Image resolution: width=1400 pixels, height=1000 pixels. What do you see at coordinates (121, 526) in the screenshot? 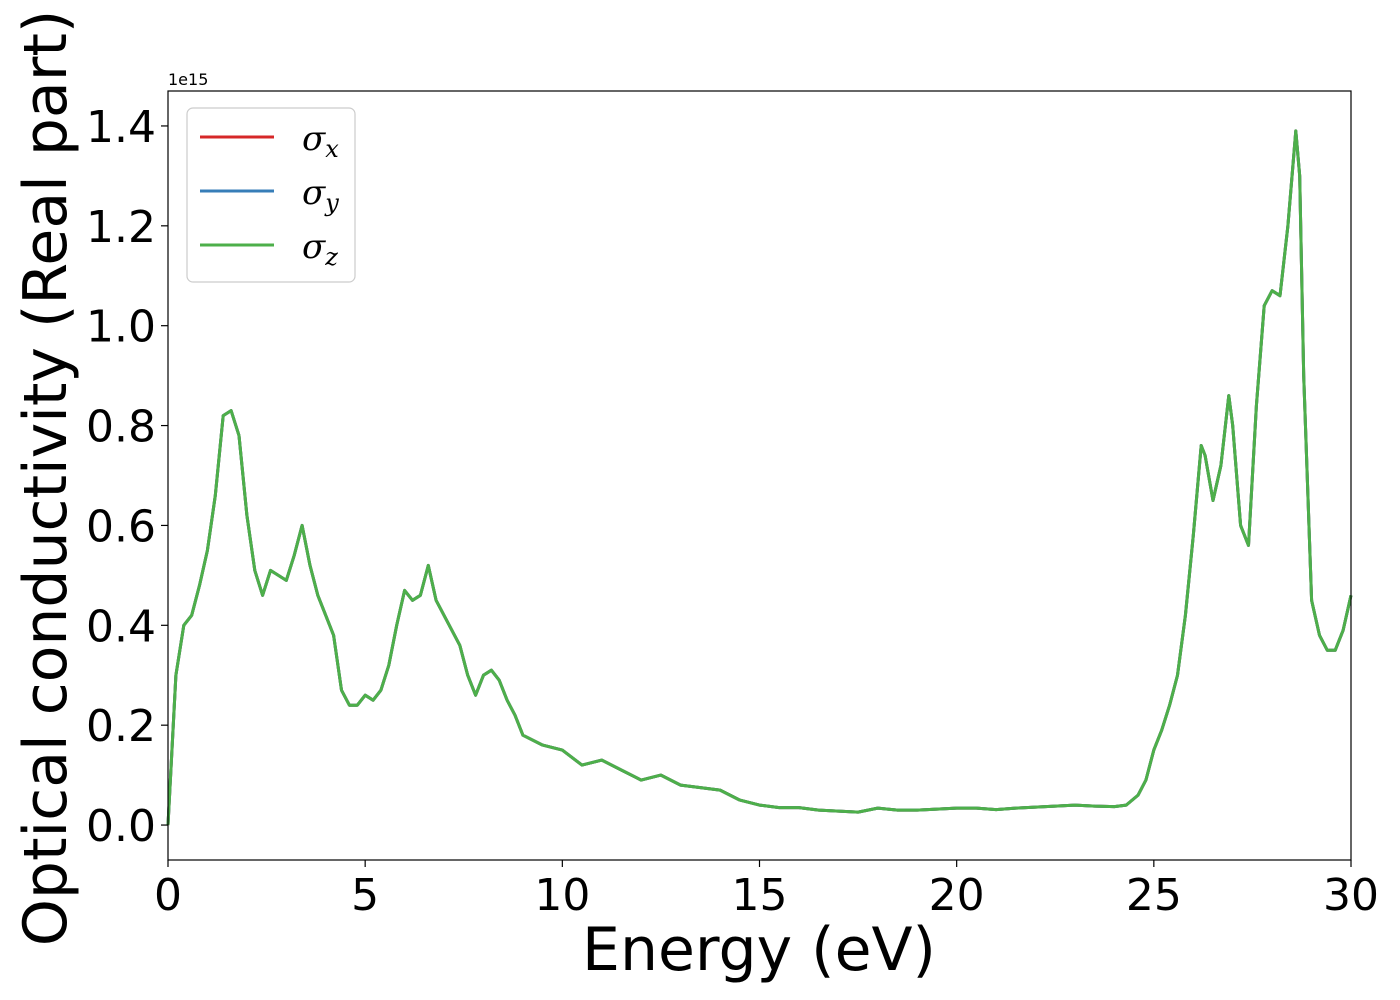
I see `y-tick-label: 0.6` at bounding box center [121, 526].